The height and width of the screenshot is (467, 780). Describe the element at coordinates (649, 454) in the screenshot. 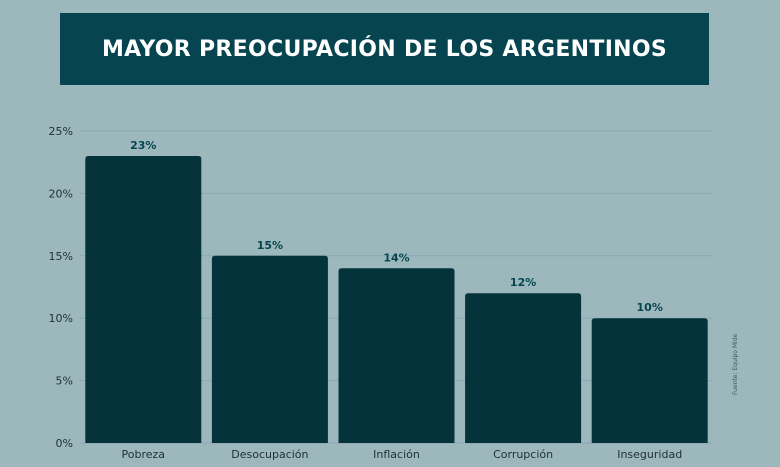

I see `category-label: Inseguridad` at that location.